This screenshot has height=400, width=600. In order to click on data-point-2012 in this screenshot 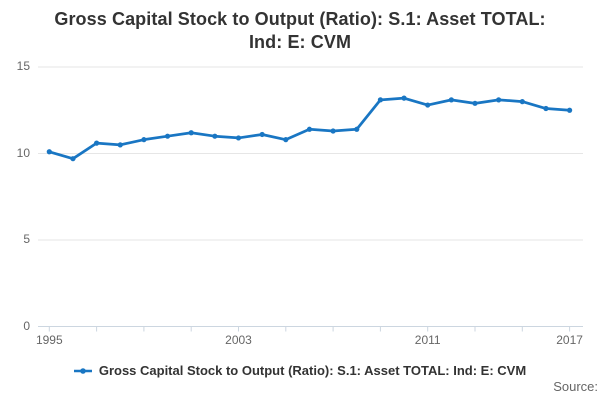, I will do `click(451, 100)`.